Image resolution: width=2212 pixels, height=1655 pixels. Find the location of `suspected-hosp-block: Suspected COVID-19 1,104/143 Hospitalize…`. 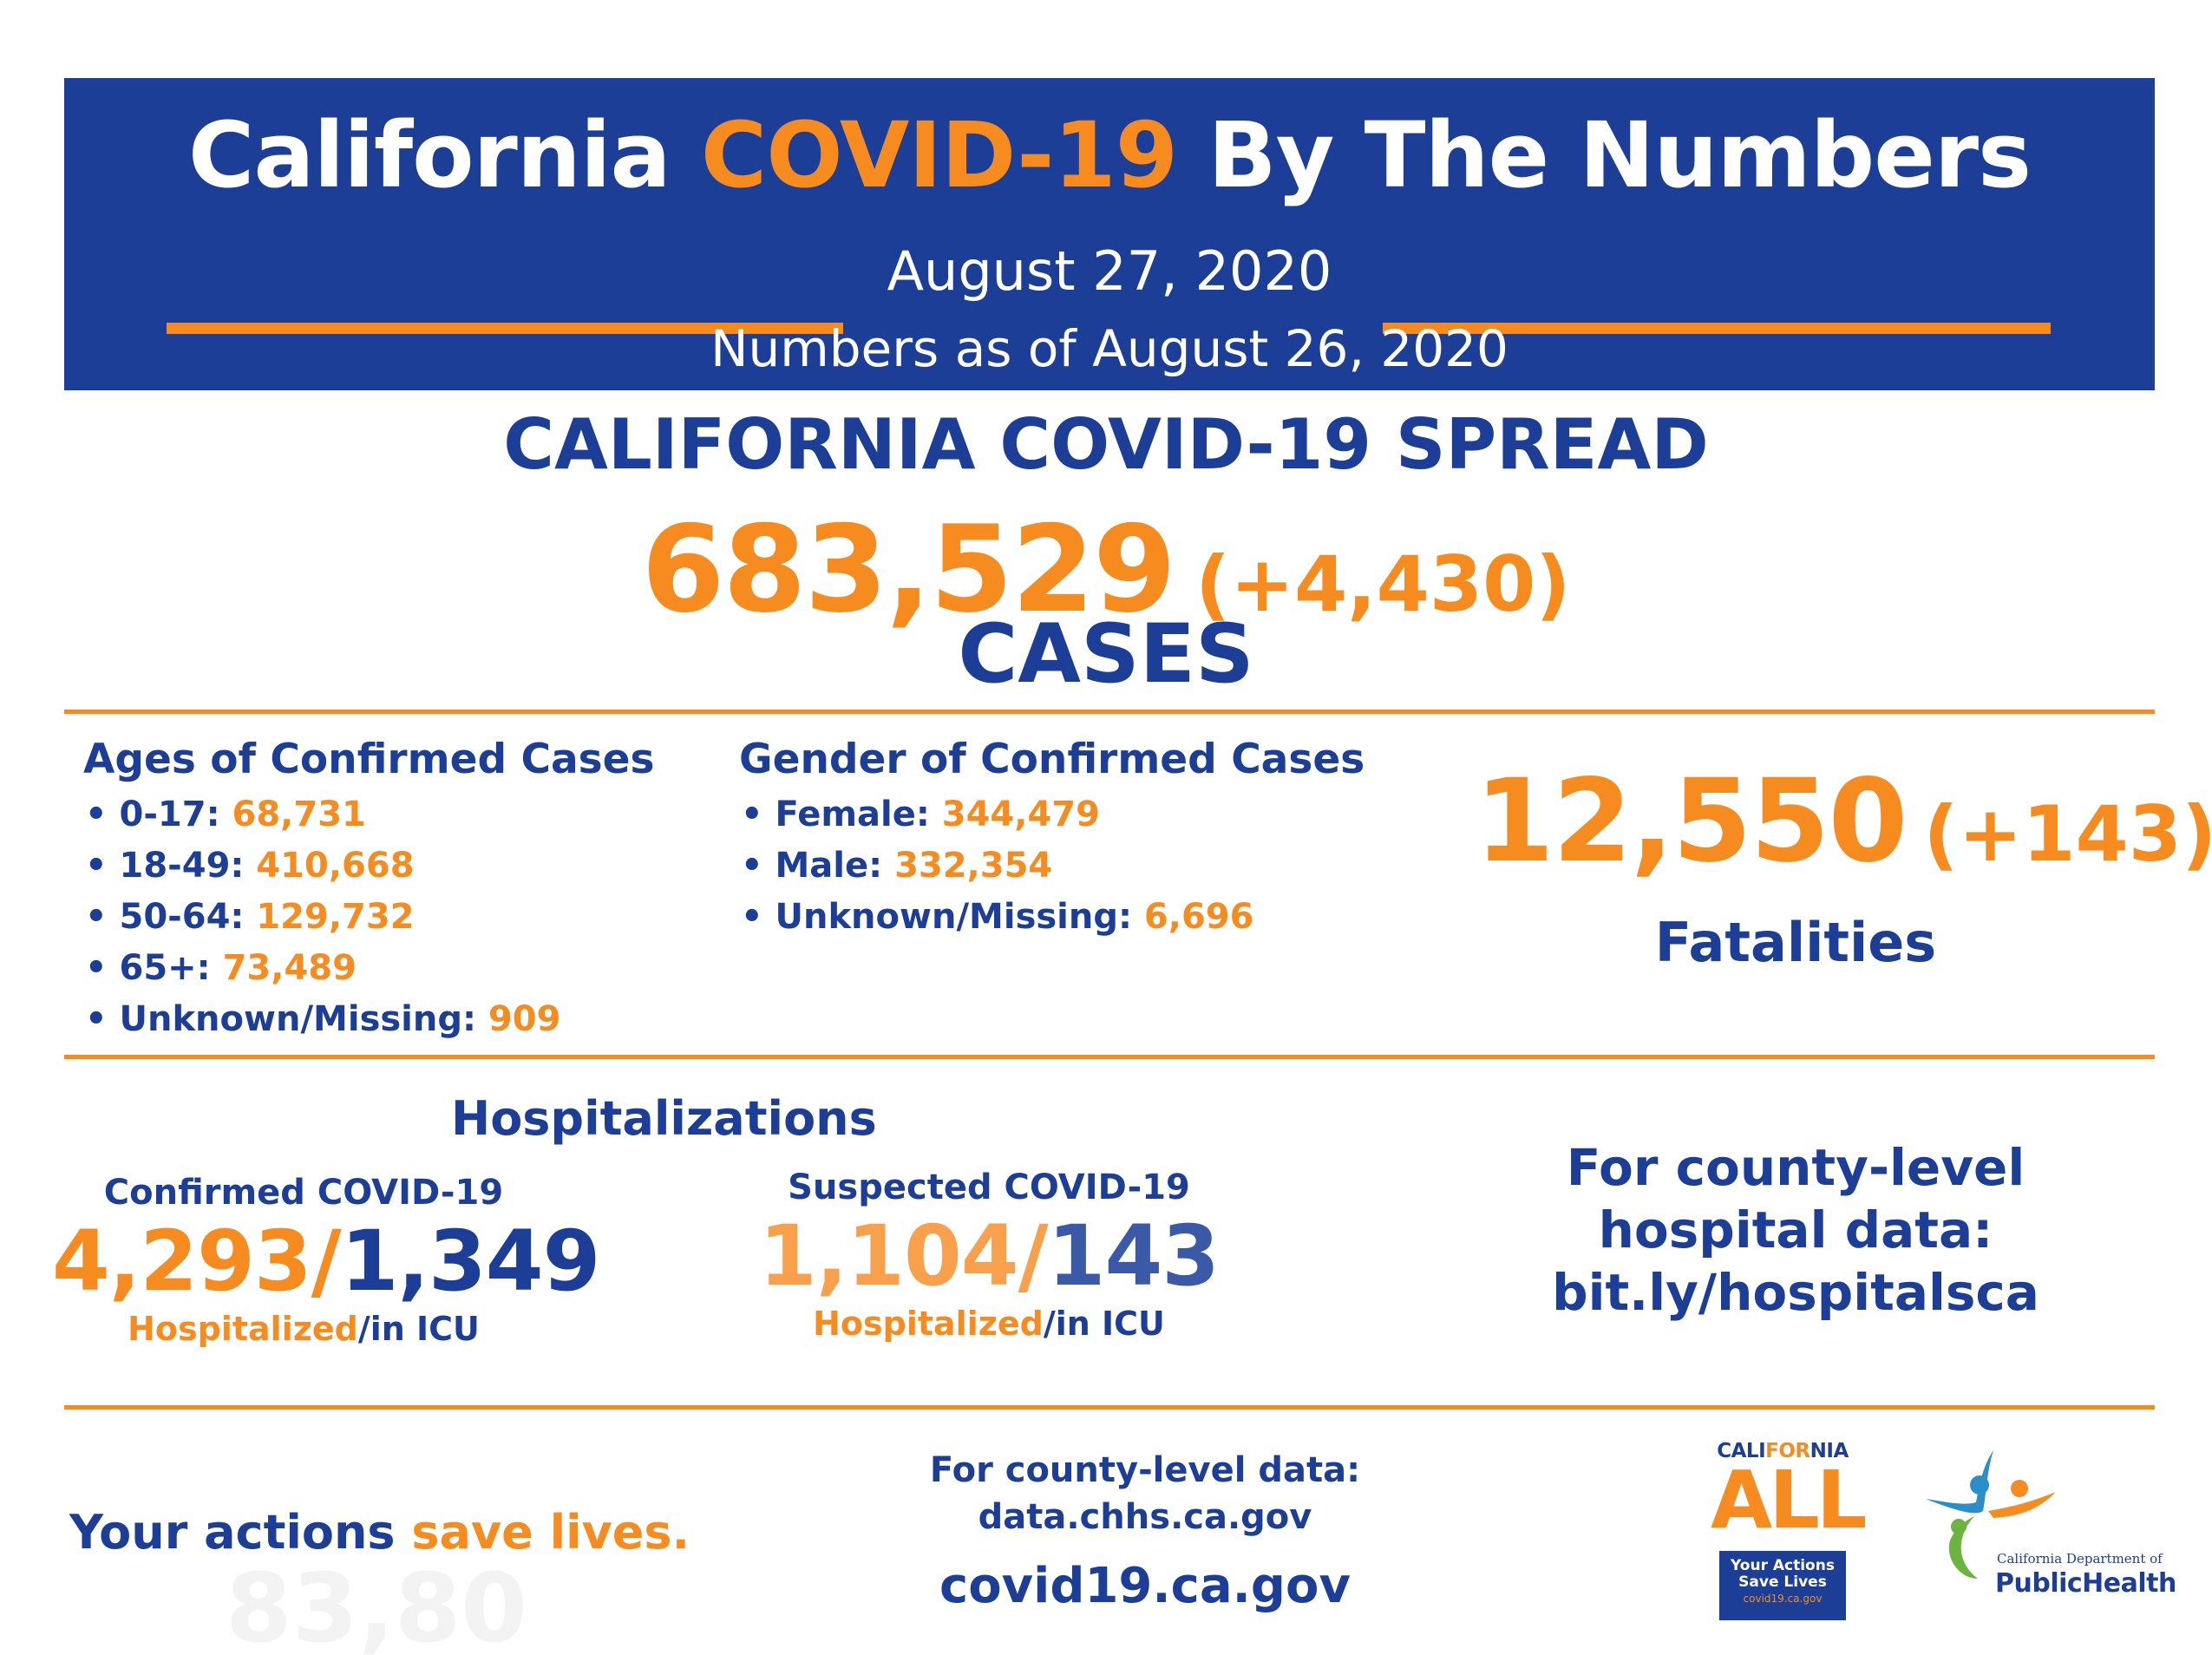

suspected-hosp-block: Suspected COVID-19 1,104/143 Hospitalize… is located at coordinates (989, 1255).